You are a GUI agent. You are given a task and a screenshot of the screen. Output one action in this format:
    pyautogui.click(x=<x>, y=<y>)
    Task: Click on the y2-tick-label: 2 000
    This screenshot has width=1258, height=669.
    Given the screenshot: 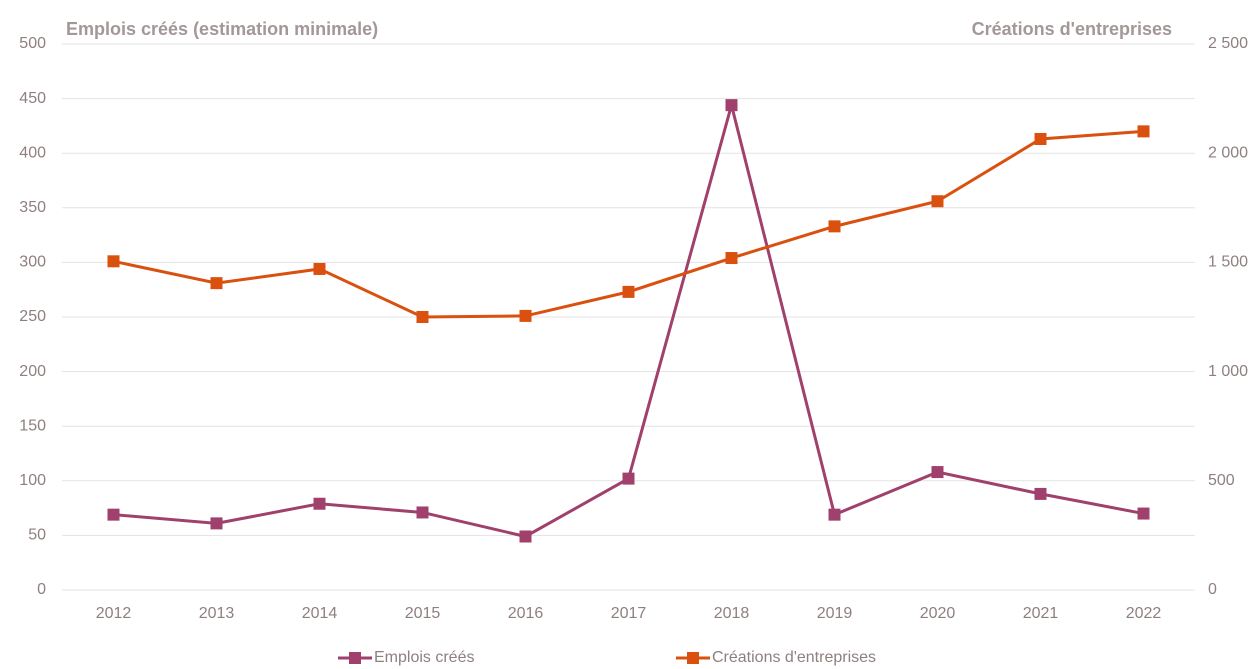 What is the action you would take?
    pyautogui.click(x=1228, y=152)
    